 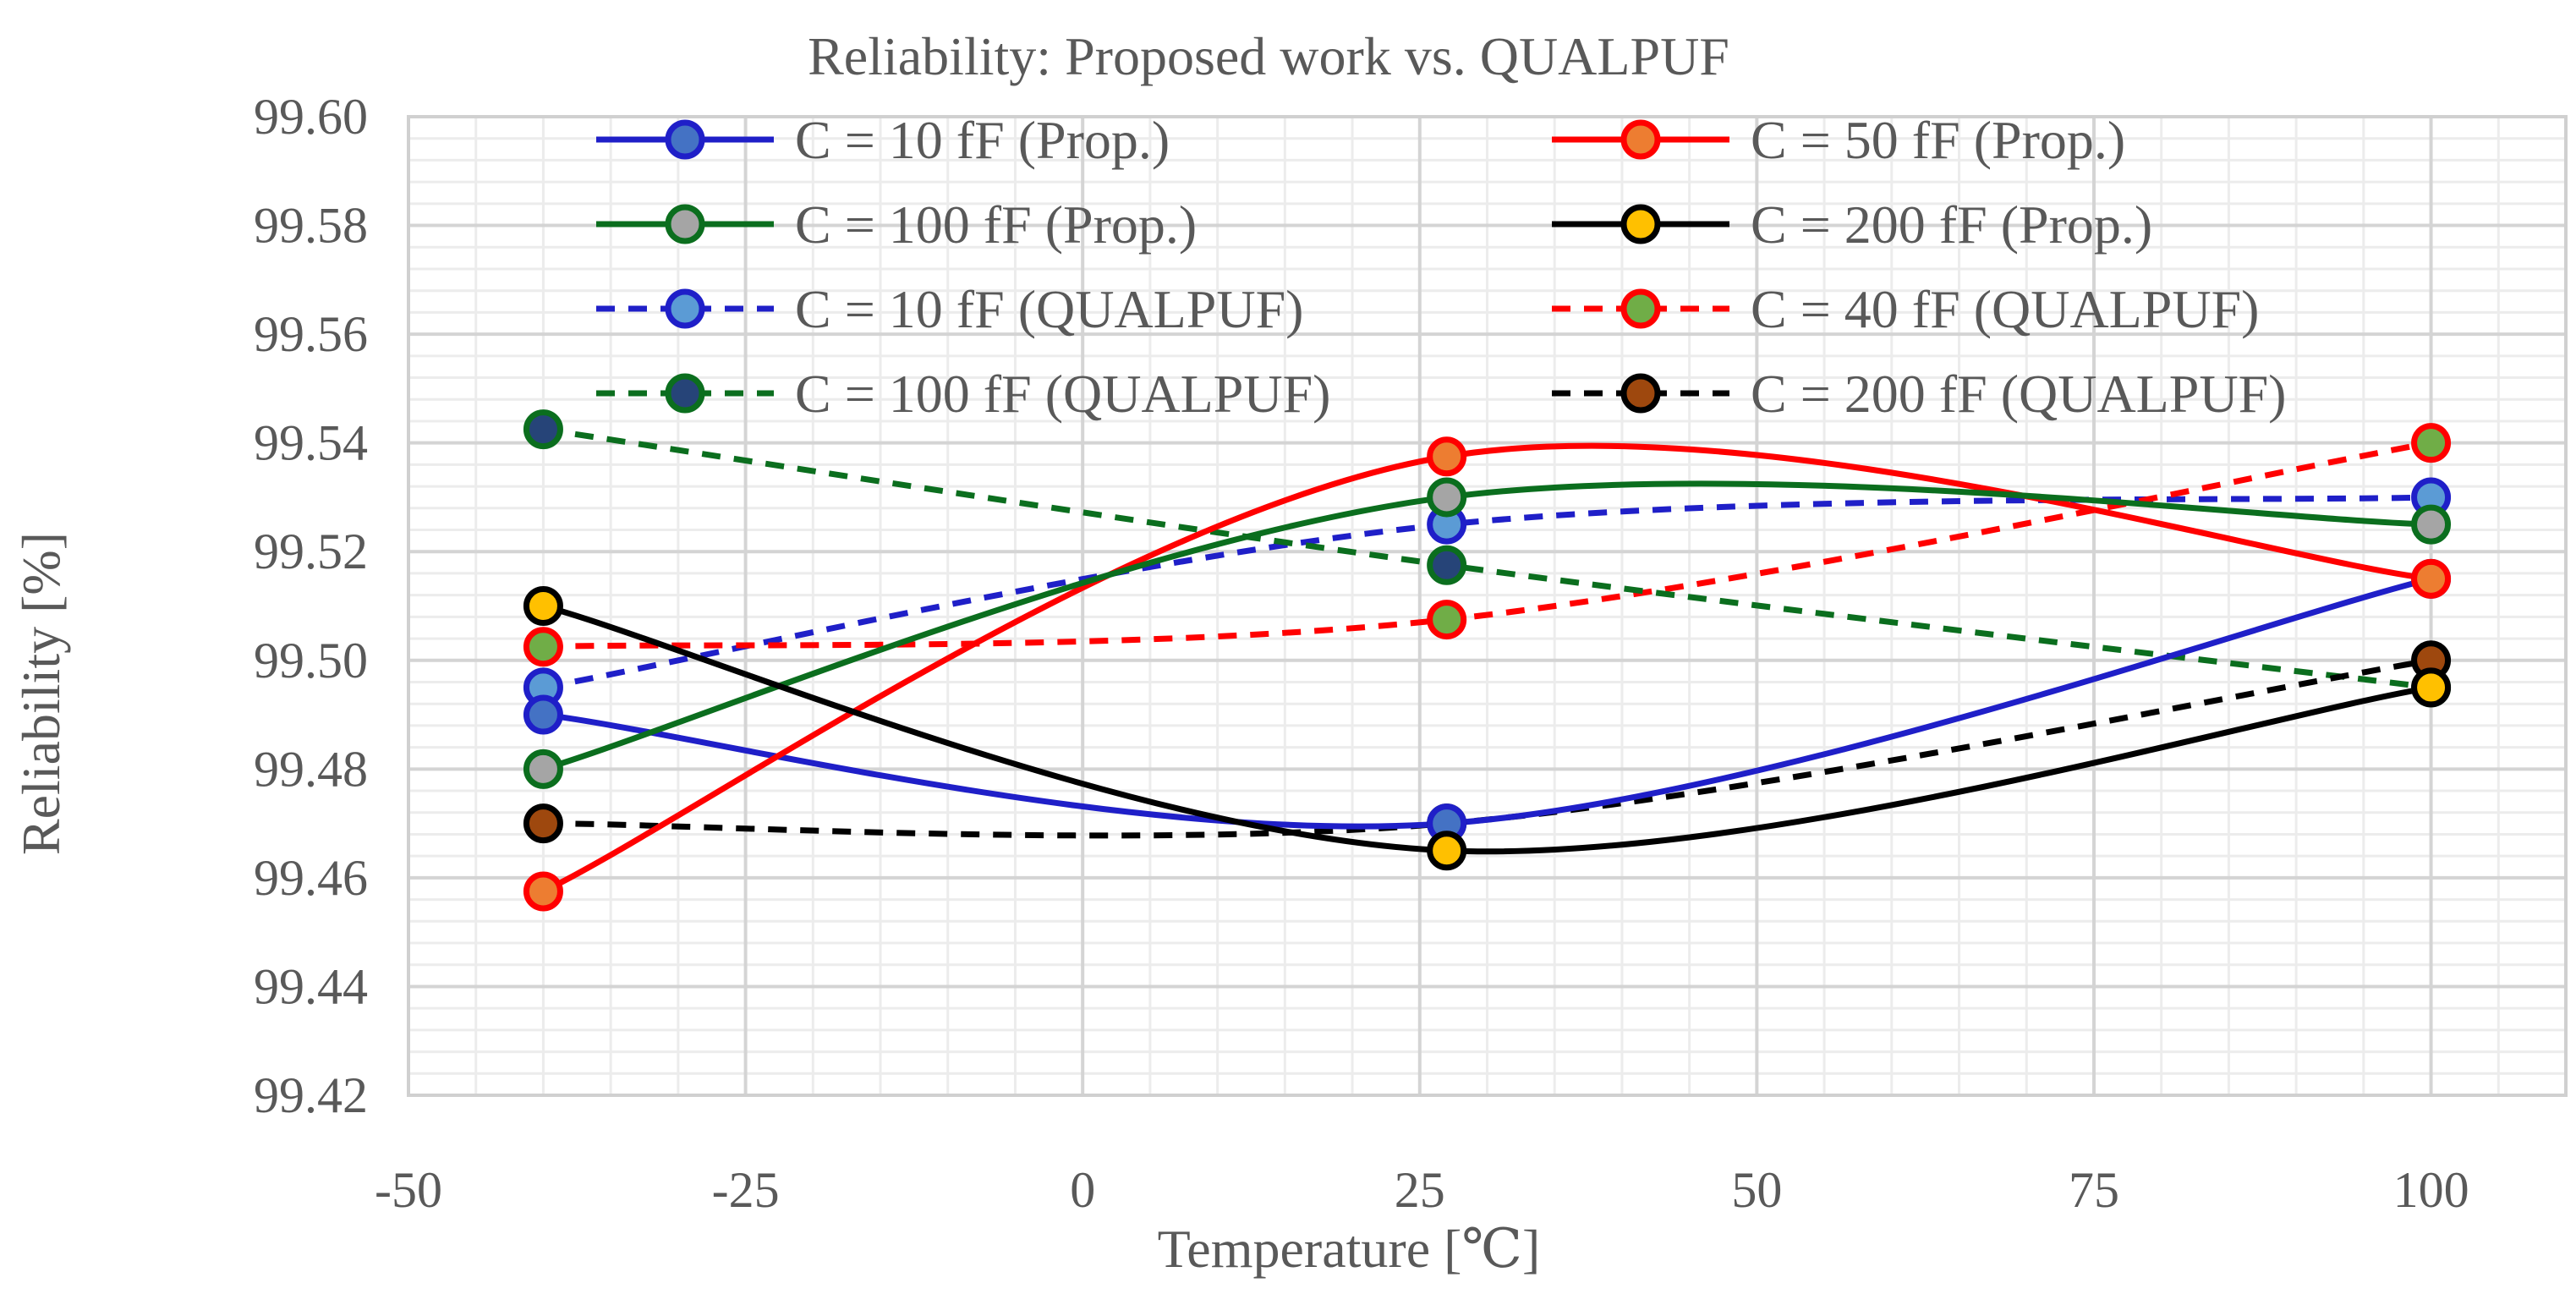 What do you see at coordinates (311, 660) in the screenshot?
I see `y-tick-label: 99.50` at bounding box center [311, 660].